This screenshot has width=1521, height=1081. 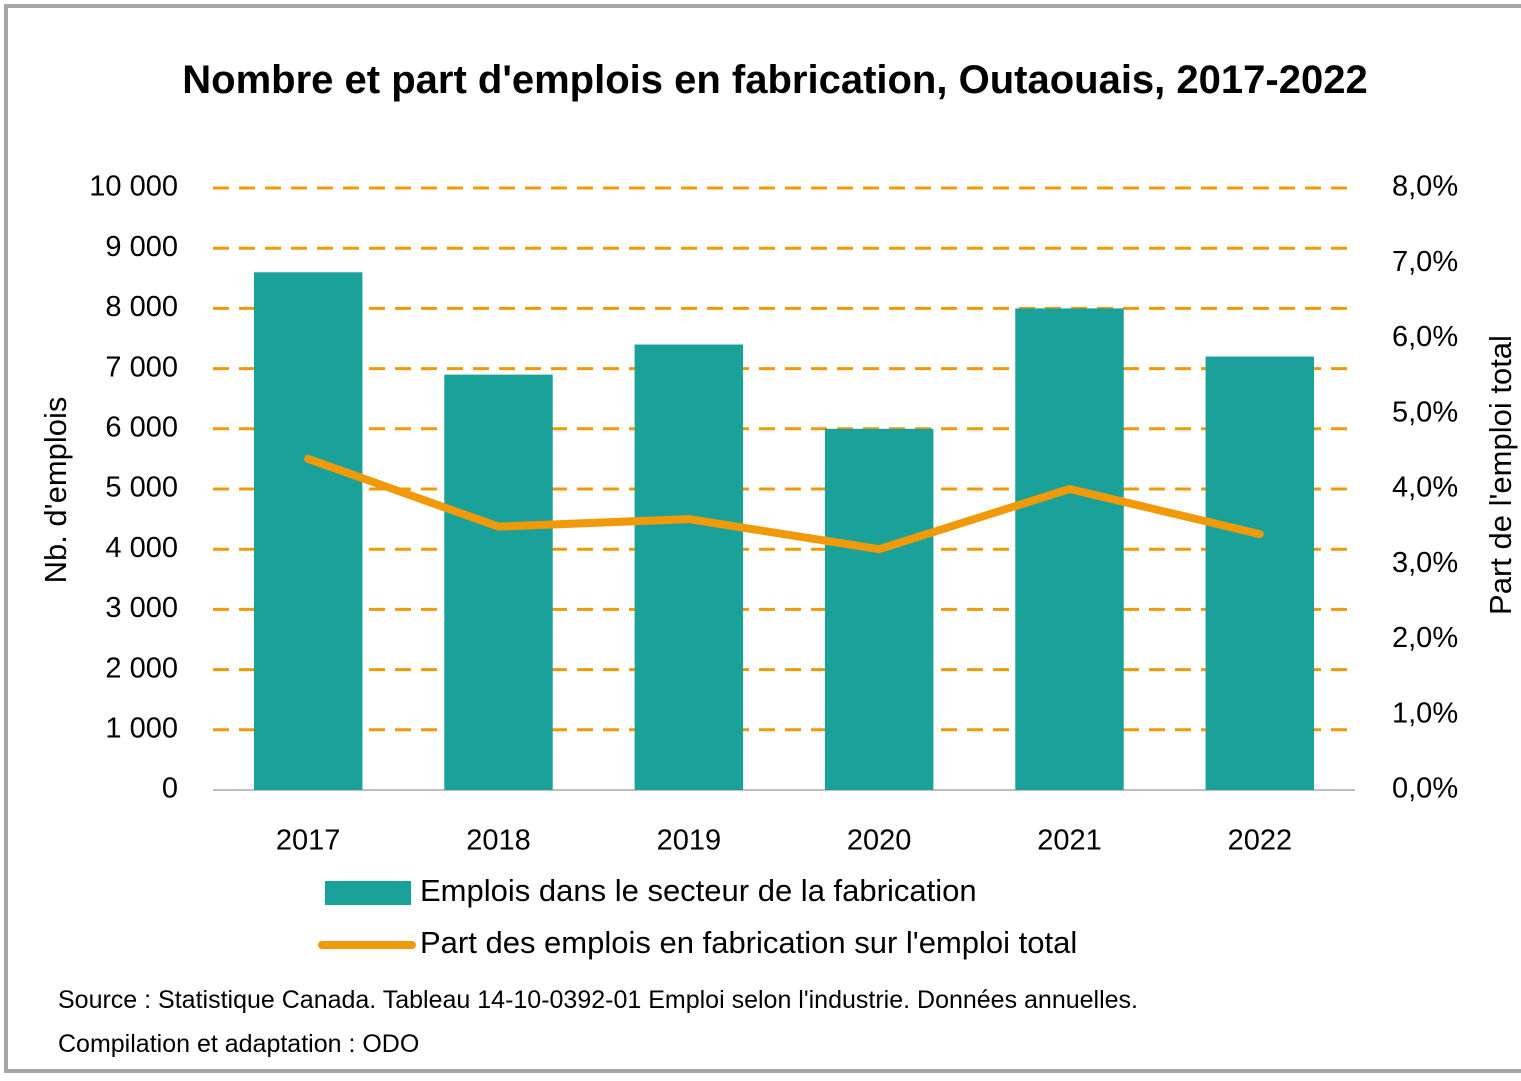 What do you see at coordinates (141, 668) in the screenshot?
I see `y-tick-label: 2 000` at bounding box center [141, 668].